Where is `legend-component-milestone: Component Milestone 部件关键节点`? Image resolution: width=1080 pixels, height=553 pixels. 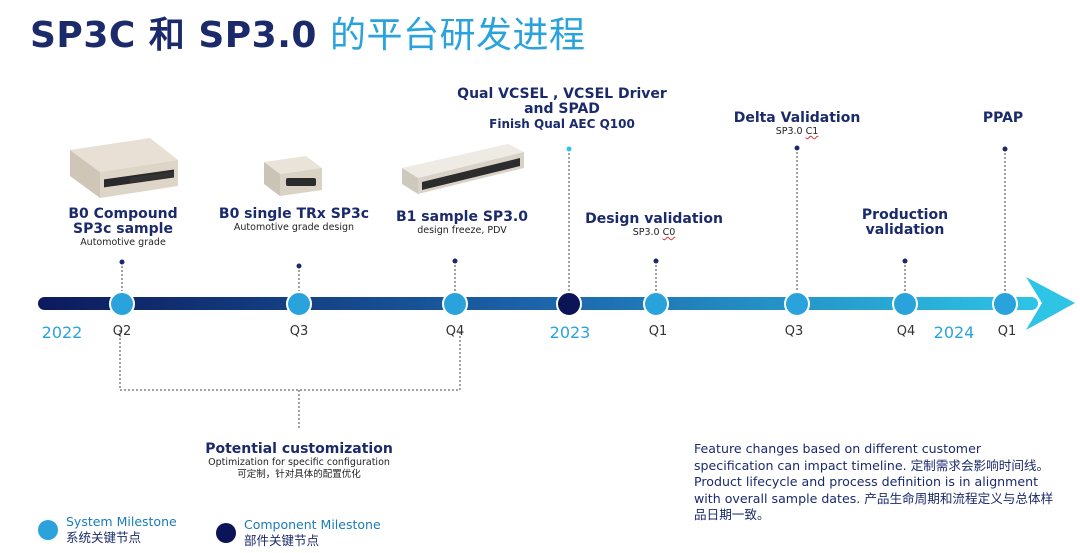
legend-component-milestone: Component Milestone 部件关键节点 is located at coordinates (298, 533).